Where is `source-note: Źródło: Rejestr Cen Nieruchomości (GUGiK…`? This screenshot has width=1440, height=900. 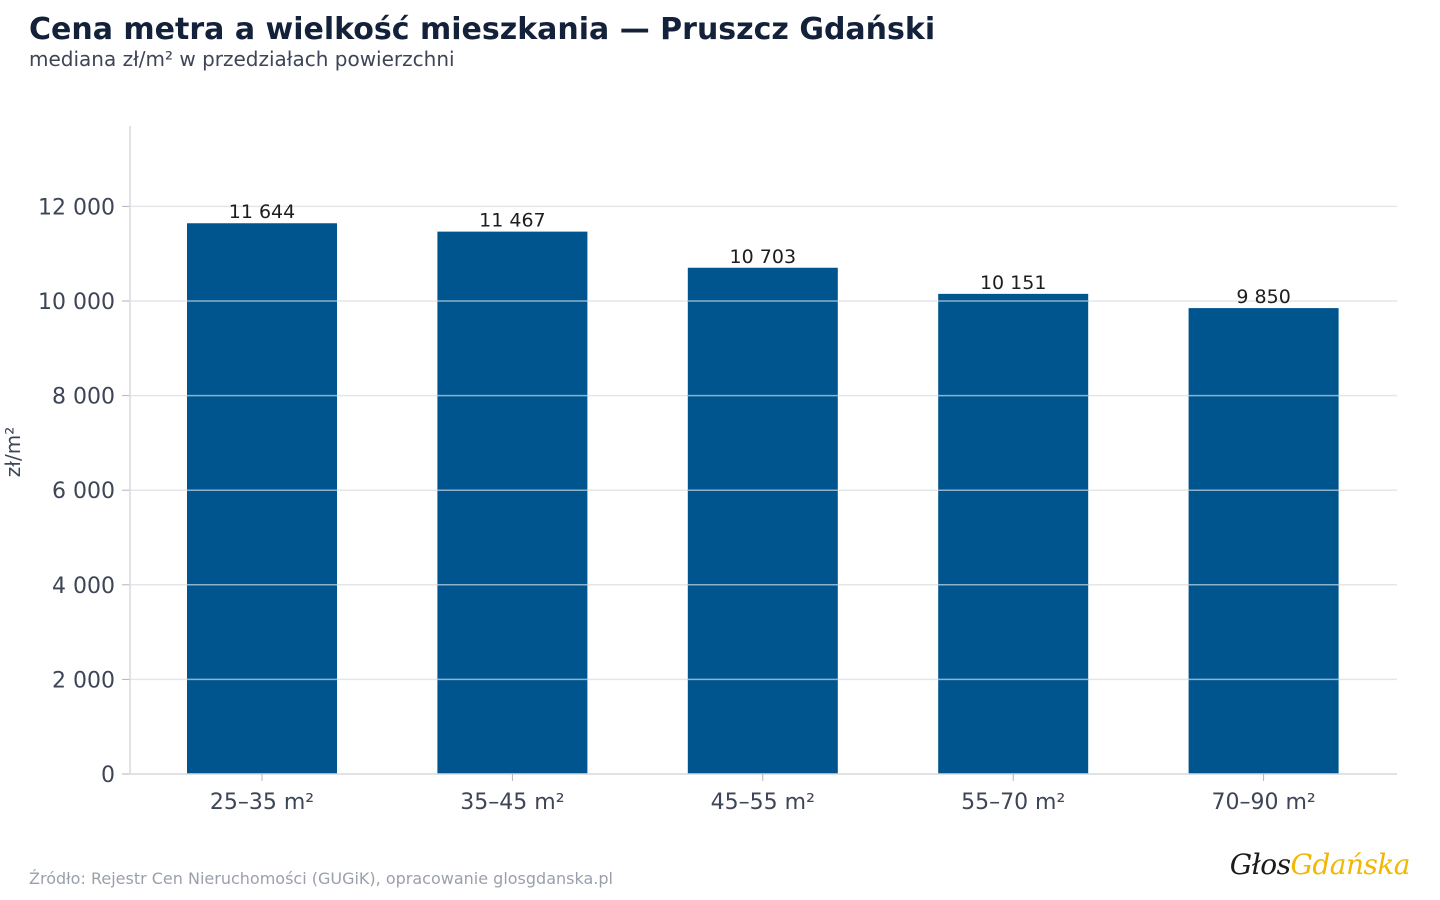 source-note: Źródło: Rejestr Cen Nieruchomości (GUGiK… is located at coordinates (321, 878).